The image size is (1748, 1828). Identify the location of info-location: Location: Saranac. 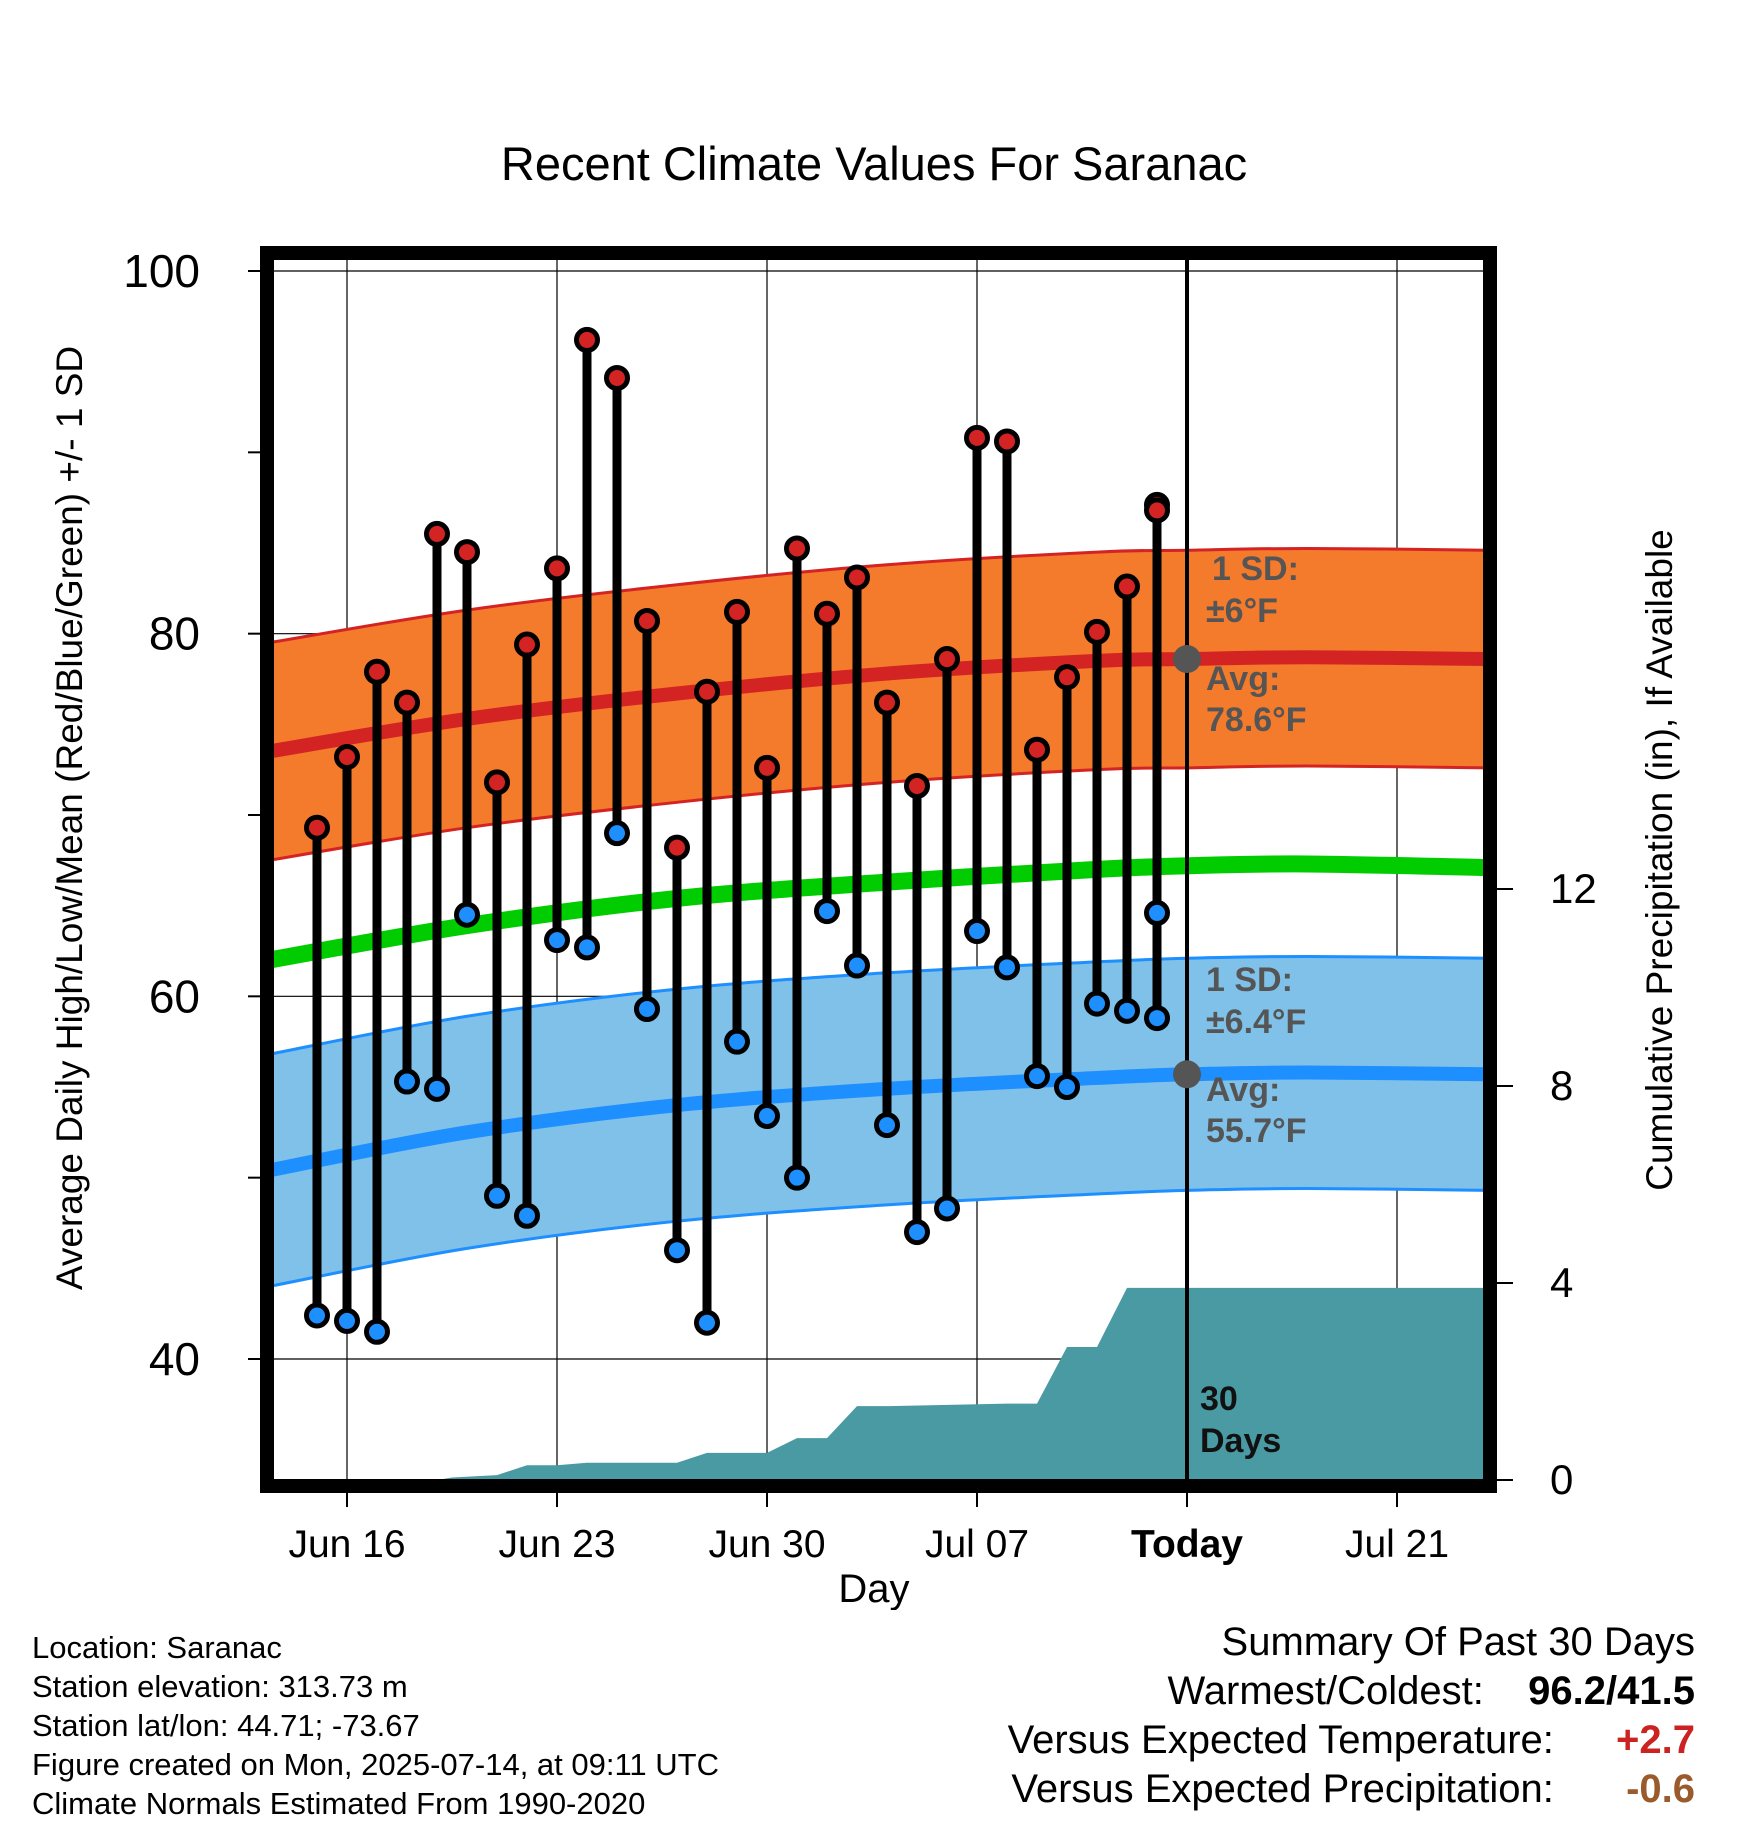
(157, 1647).